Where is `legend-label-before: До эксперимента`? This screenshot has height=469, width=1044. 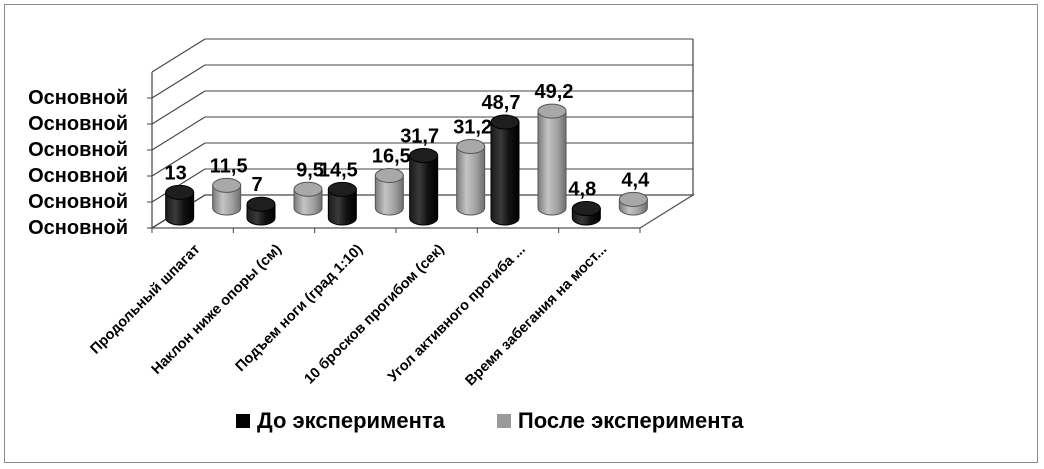
legend-label-before: До эксперимента is located at coordinates (351, 420).